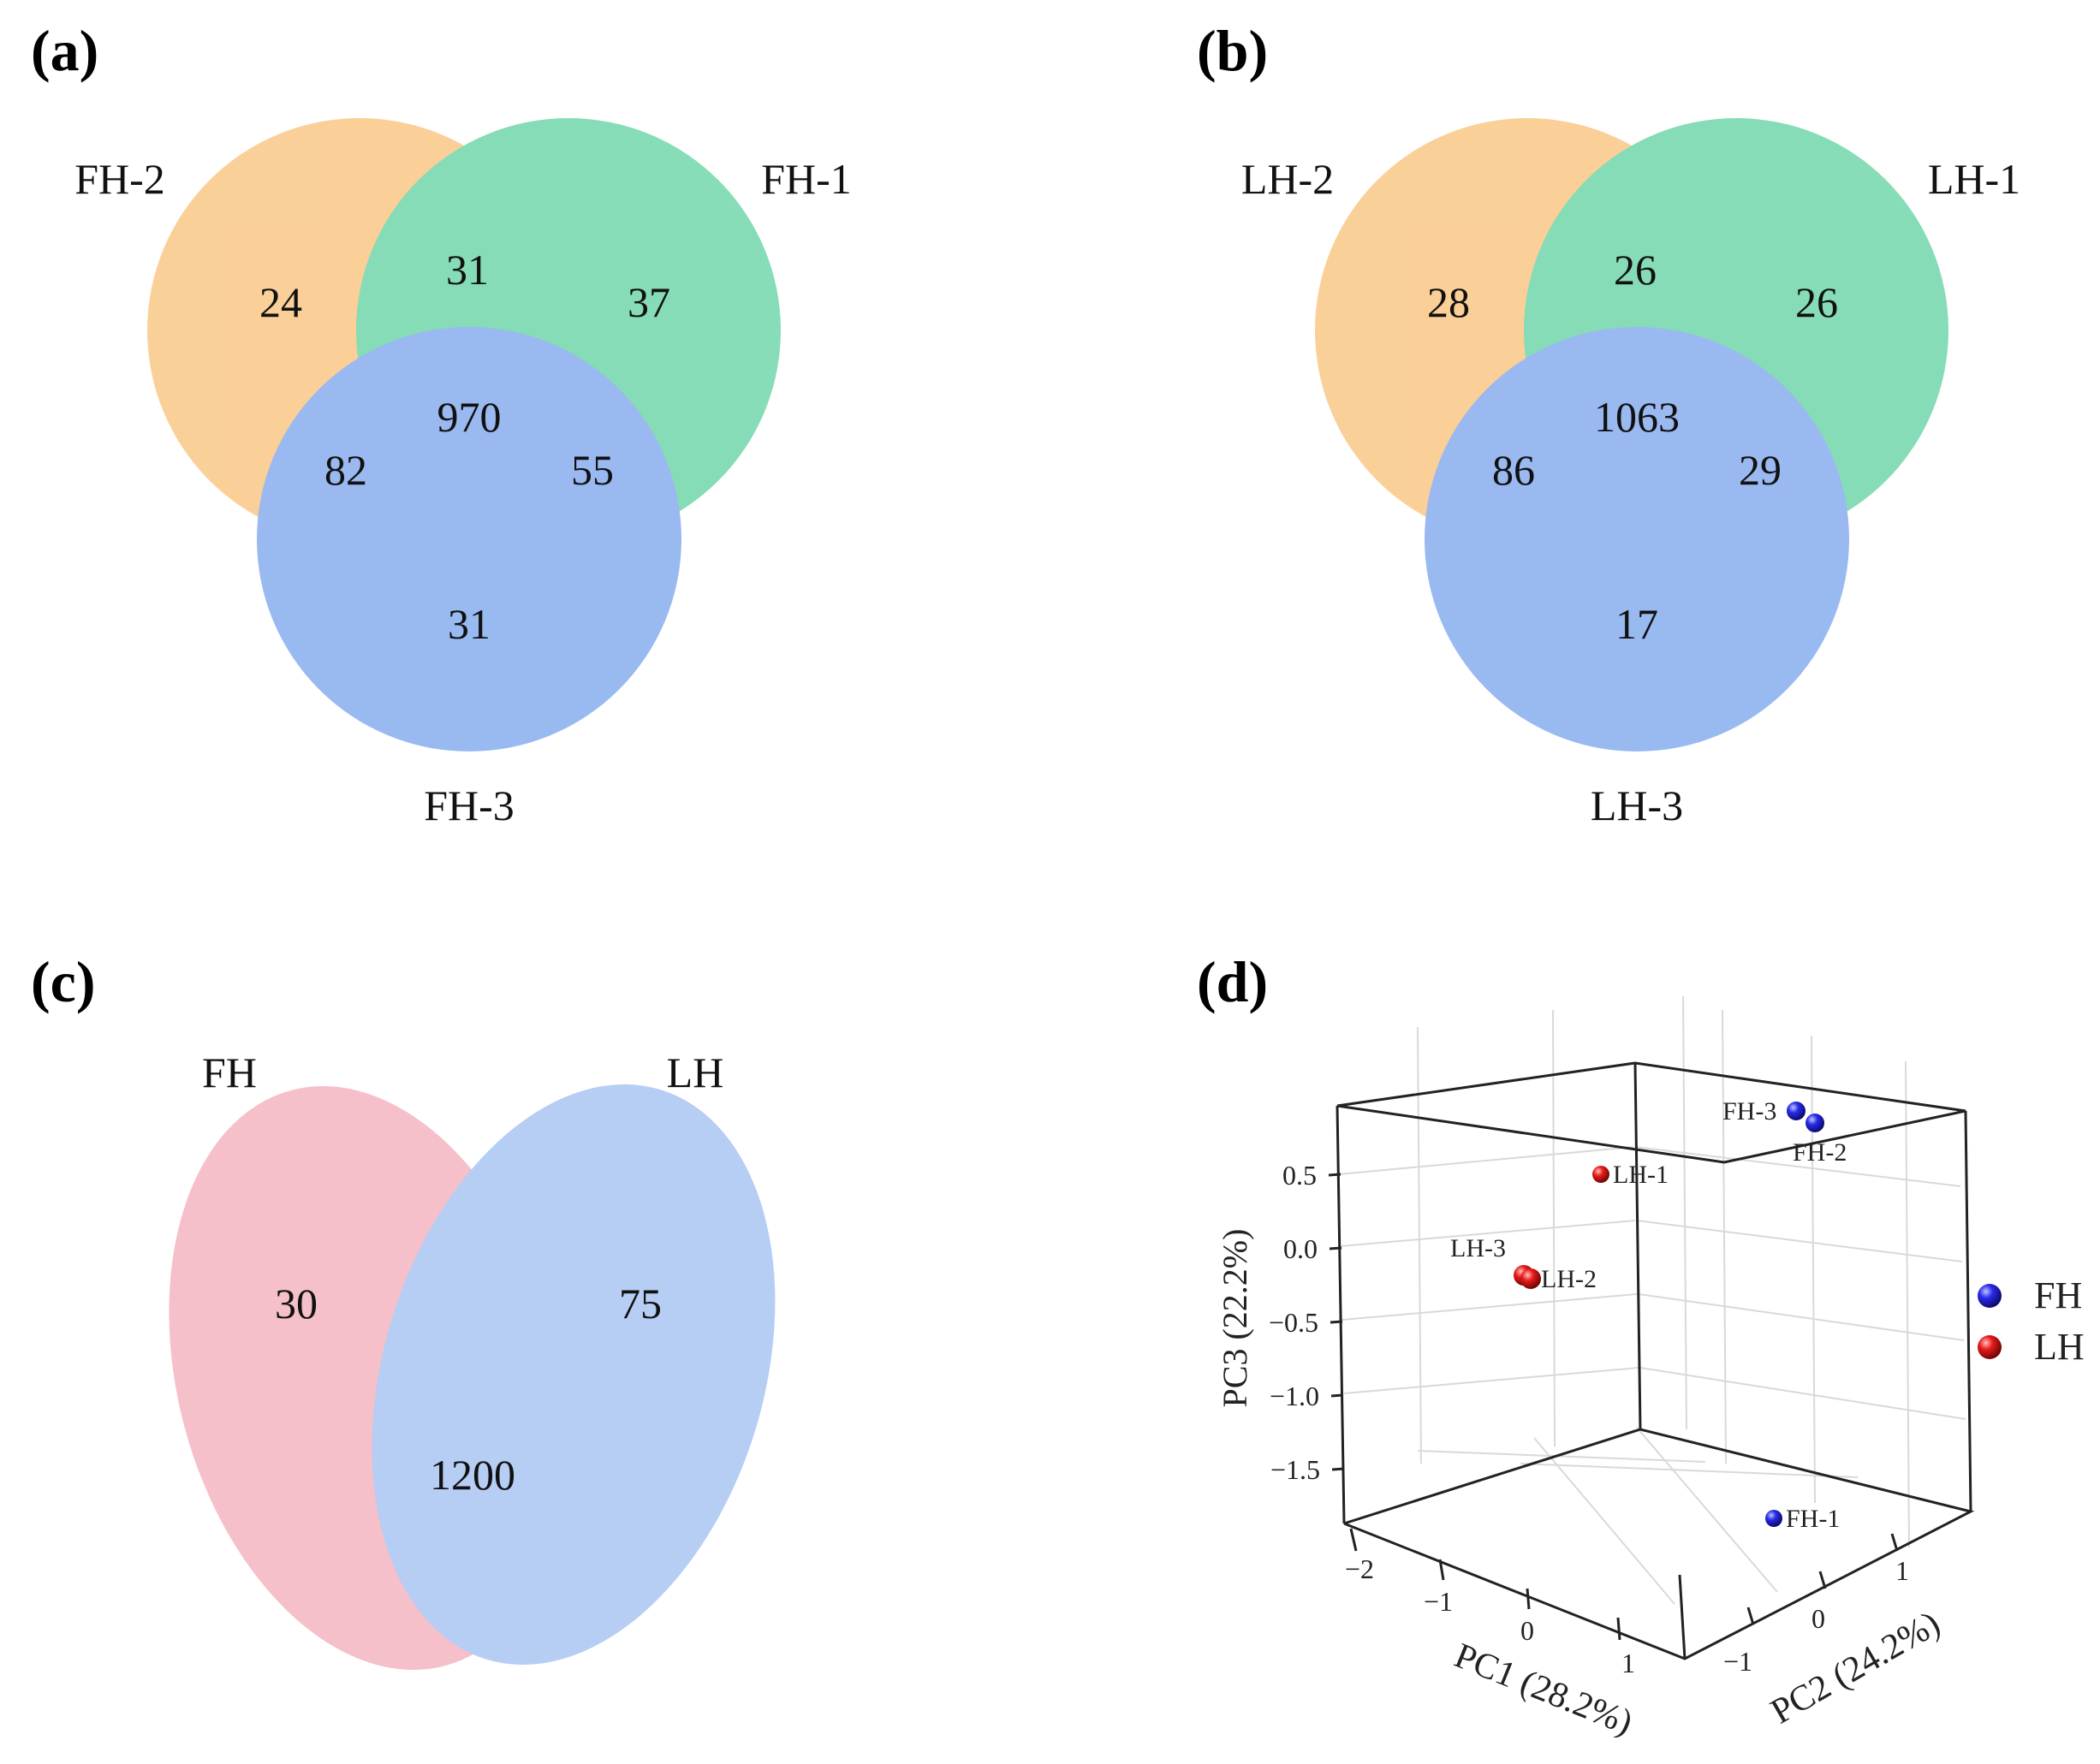 This screenshot has height=1764, width=2100. What do you see at coordinates (1796, 1111) in the screenshot?
I see `pca-point-fh3` at bounding box center [1796, 1111].